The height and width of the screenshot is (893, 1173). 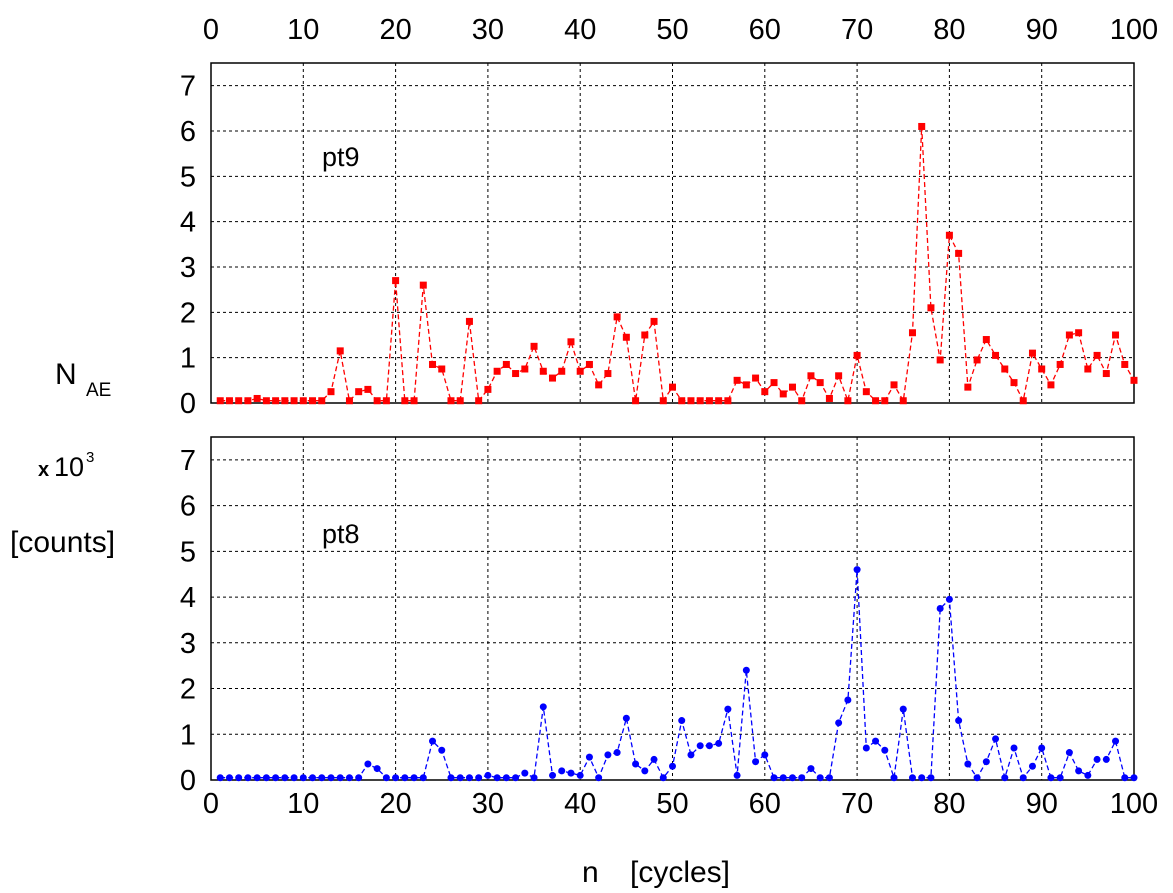 I want to click on x-axis-label: n [cycles], so click(x=656, y=872).